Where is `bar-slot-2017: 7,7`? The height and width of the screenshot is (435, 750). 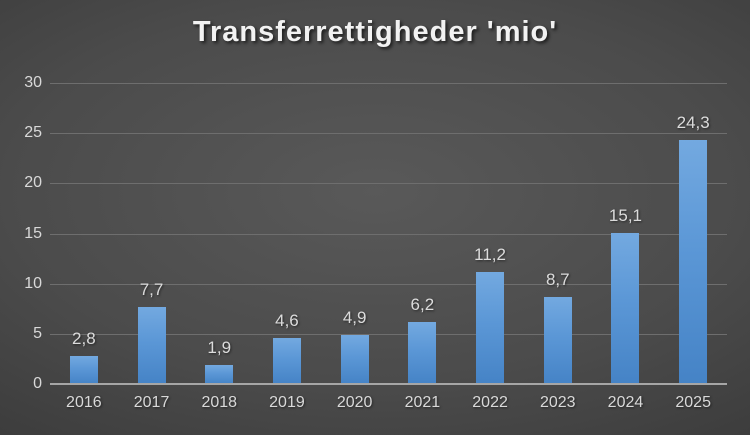
bar-slot-2017: 7,7 is located at coordinates (152, 233).